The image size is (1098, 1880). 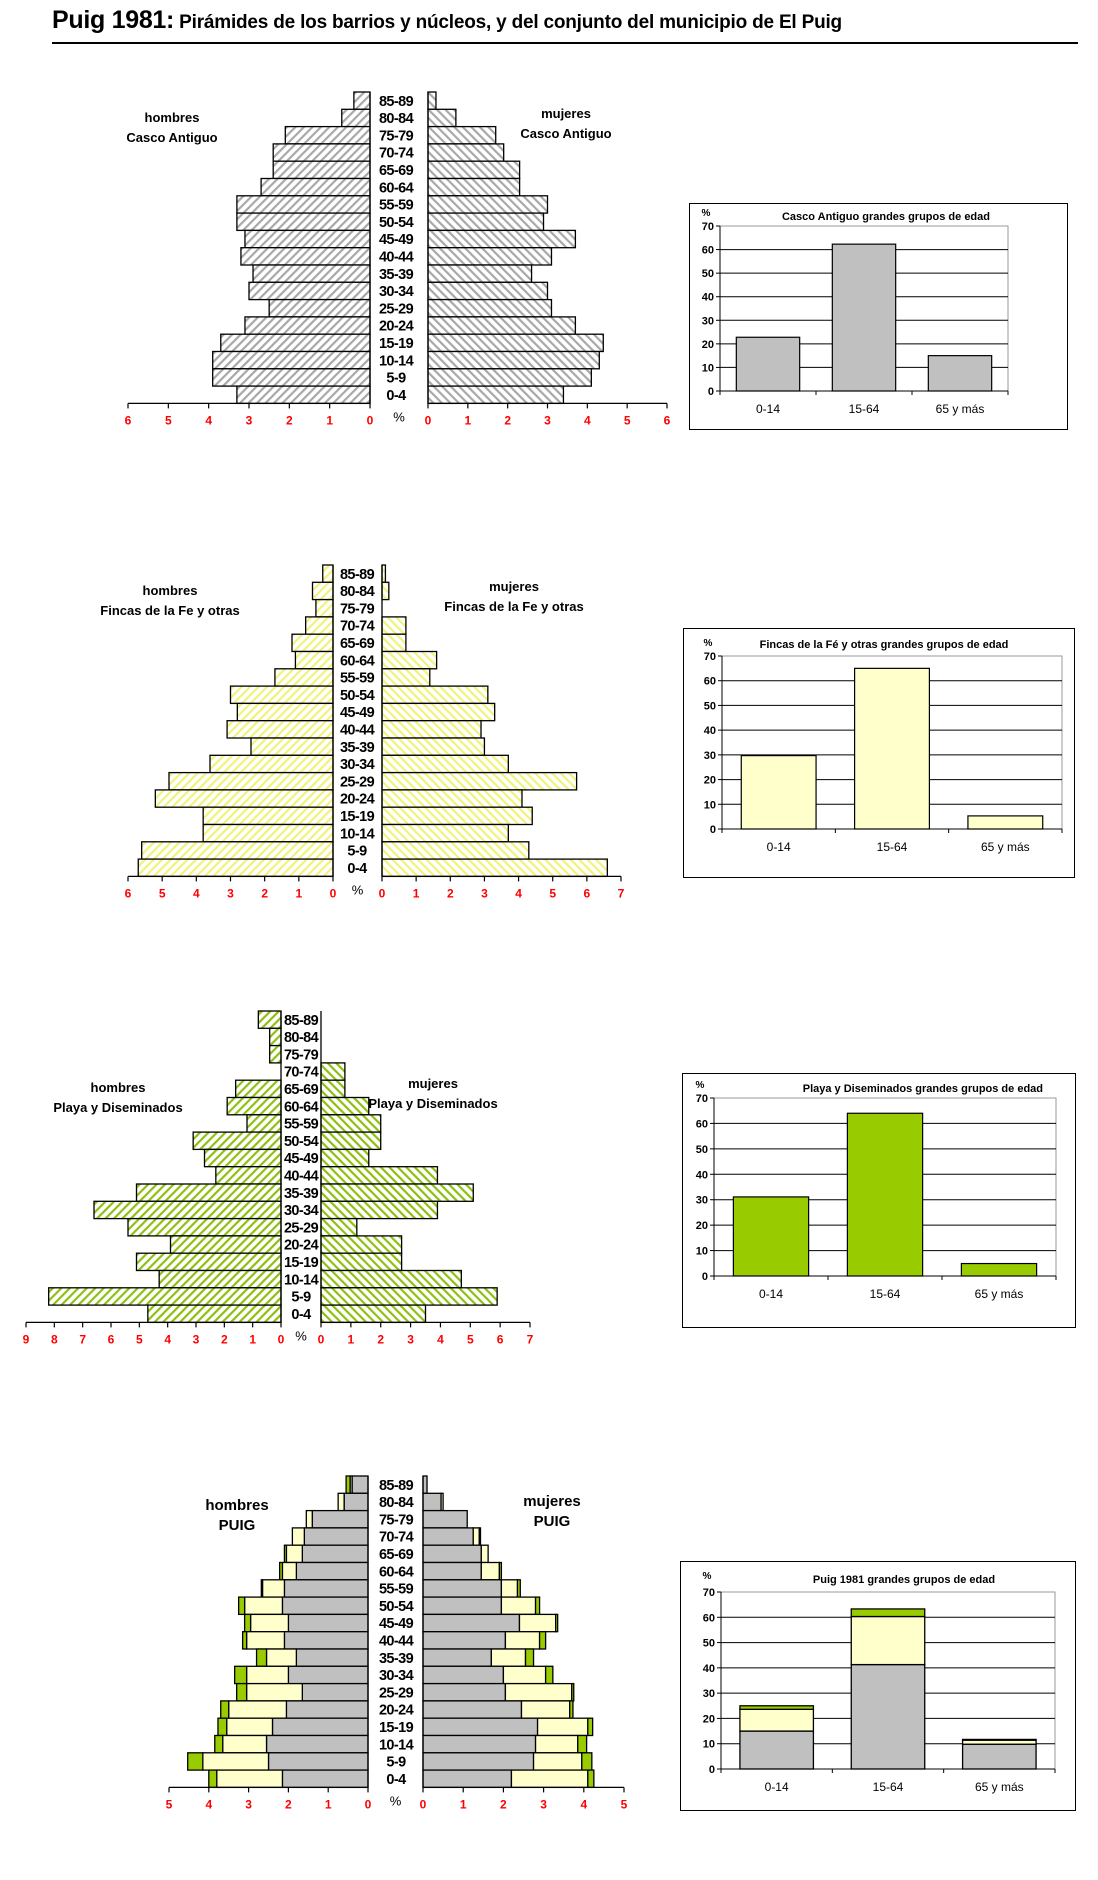 I want to click on women-area-label: Playa y Diseminados, so click(x=432, y=1103).